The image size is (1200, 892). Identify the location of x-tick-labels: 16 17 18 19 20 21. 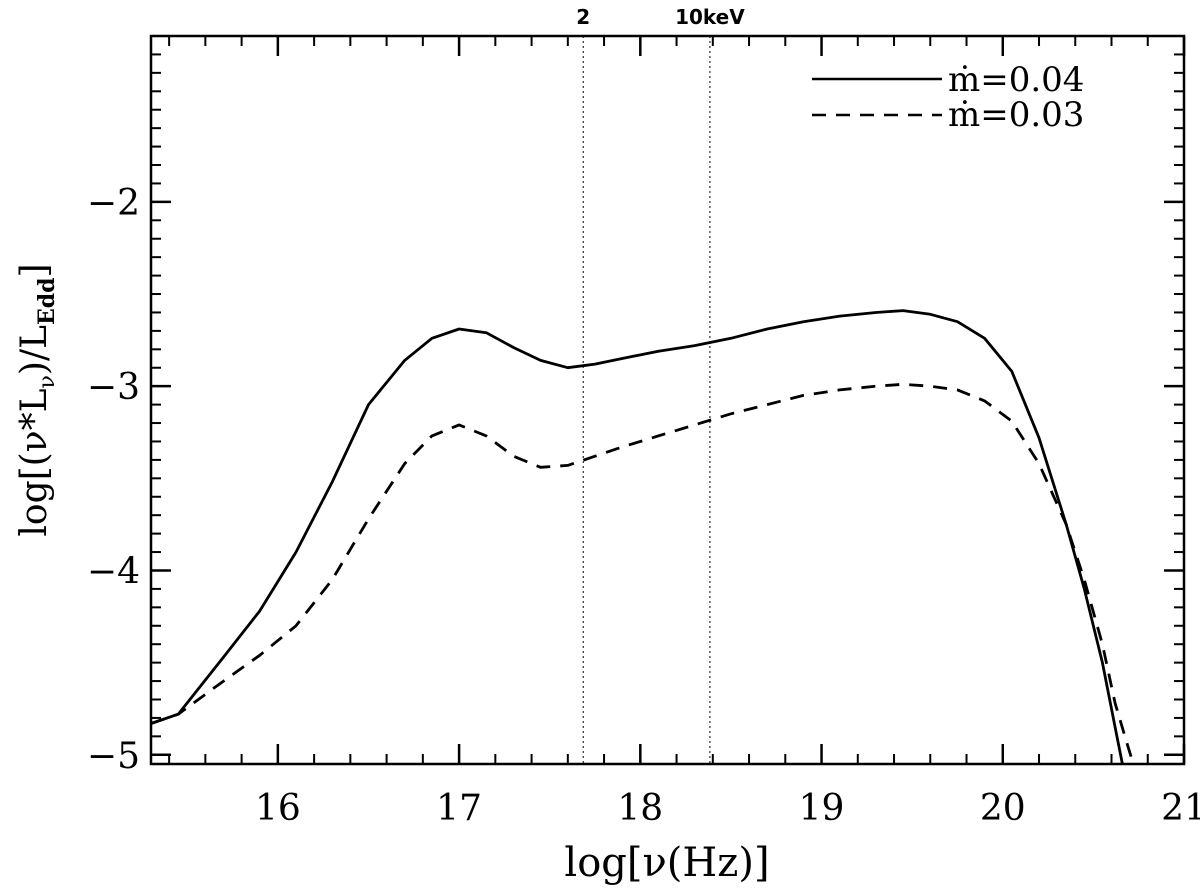
(727, 808).